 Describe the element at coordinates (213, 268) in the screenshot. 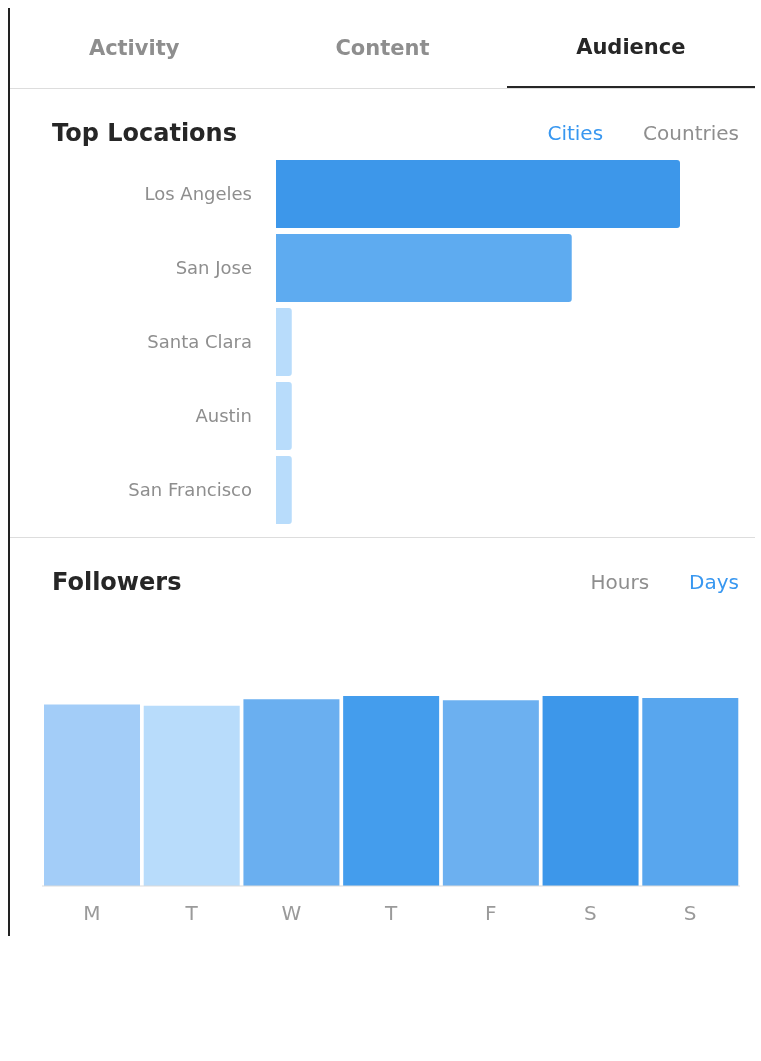

I see `y-tick-label: San Jose` at that location.